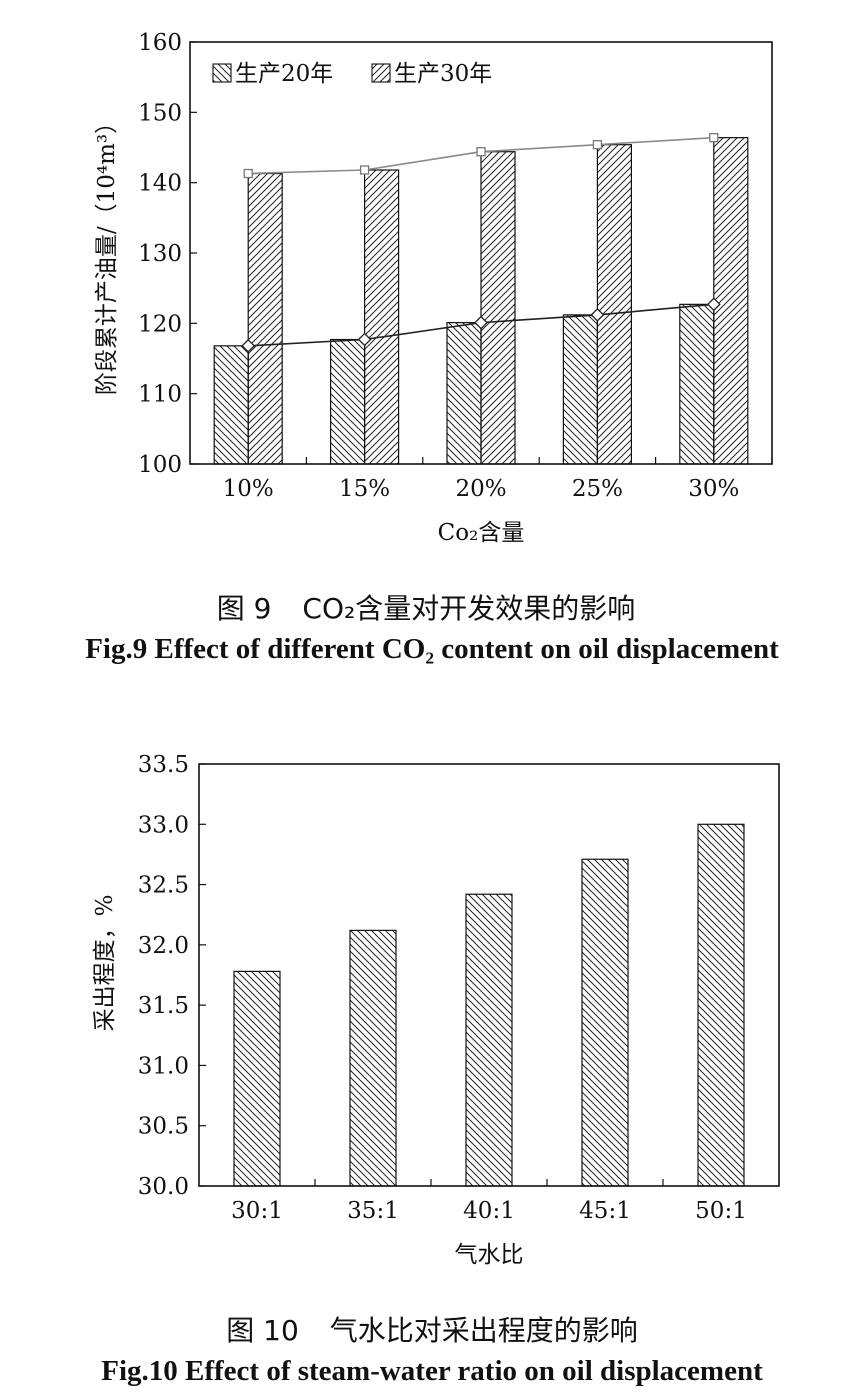  I want to click on y-tick-label: 130, so click(160, 254).